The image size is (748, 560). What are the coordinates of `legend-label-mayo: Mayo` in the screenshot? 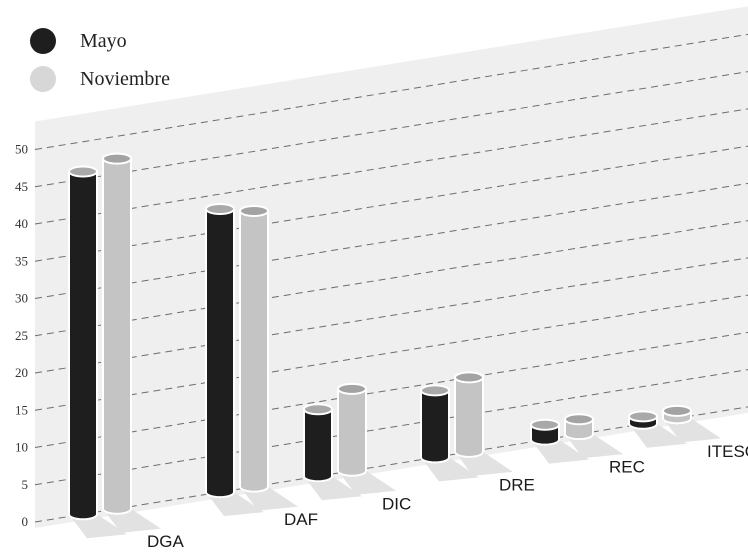 It's located at (103, 40).